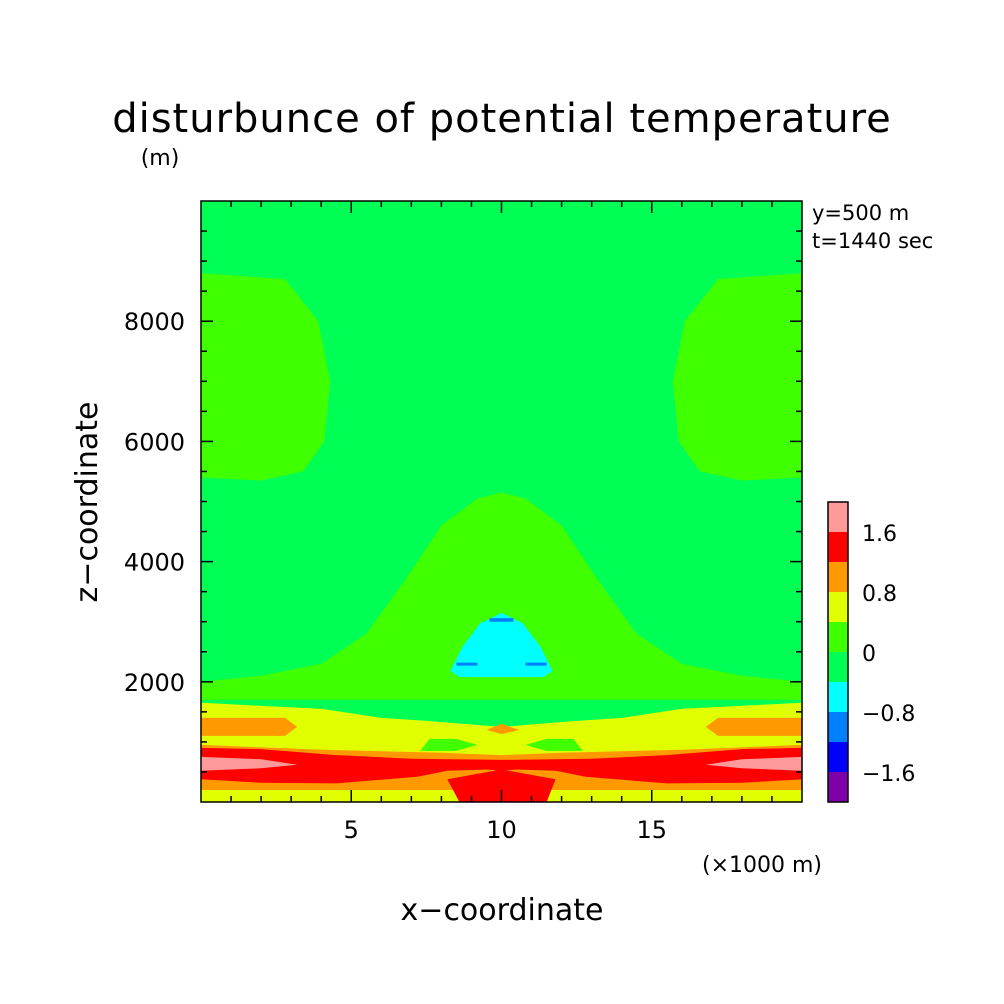  I want to click on x-tick-label: 10, so click(501, 830).